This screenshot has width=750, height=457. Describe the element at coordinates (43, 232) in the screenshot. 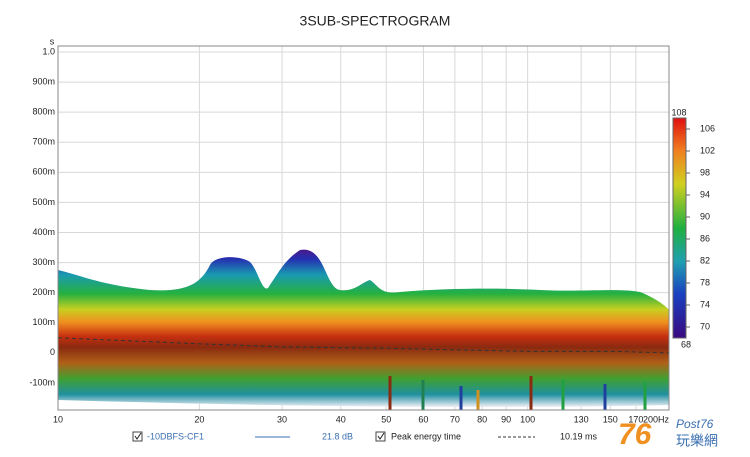

I see `y-tick-label: 400m` at that location.